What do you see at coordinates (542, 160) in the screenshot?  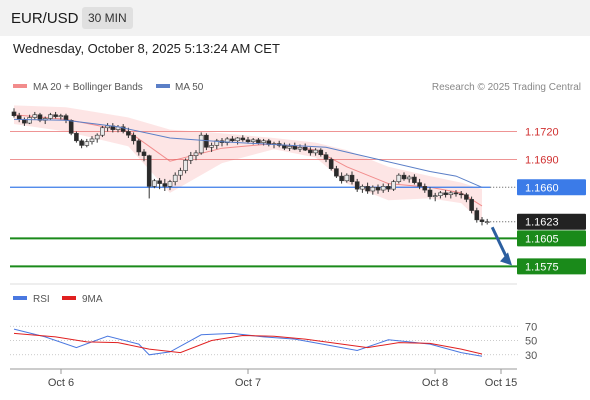 I see `resistance-label: 1.1690` at bounding box center [542, 160].